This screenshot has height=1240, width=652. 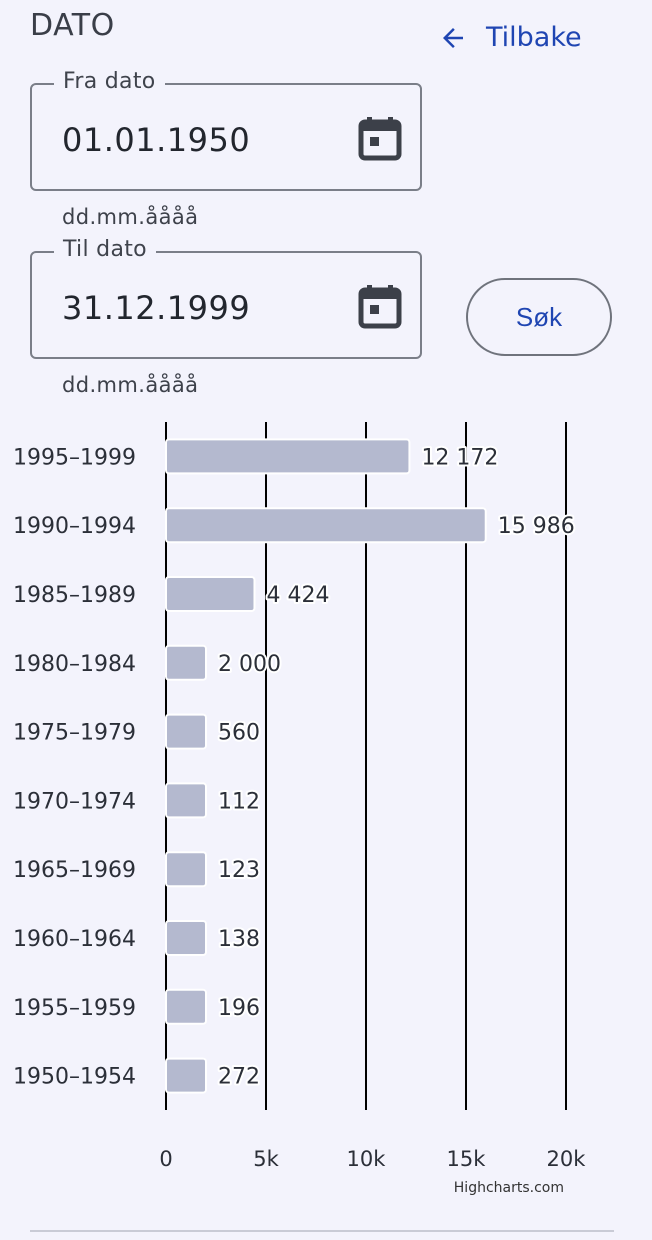 I want to click on footer-divider, so click(x=322, y=1231).